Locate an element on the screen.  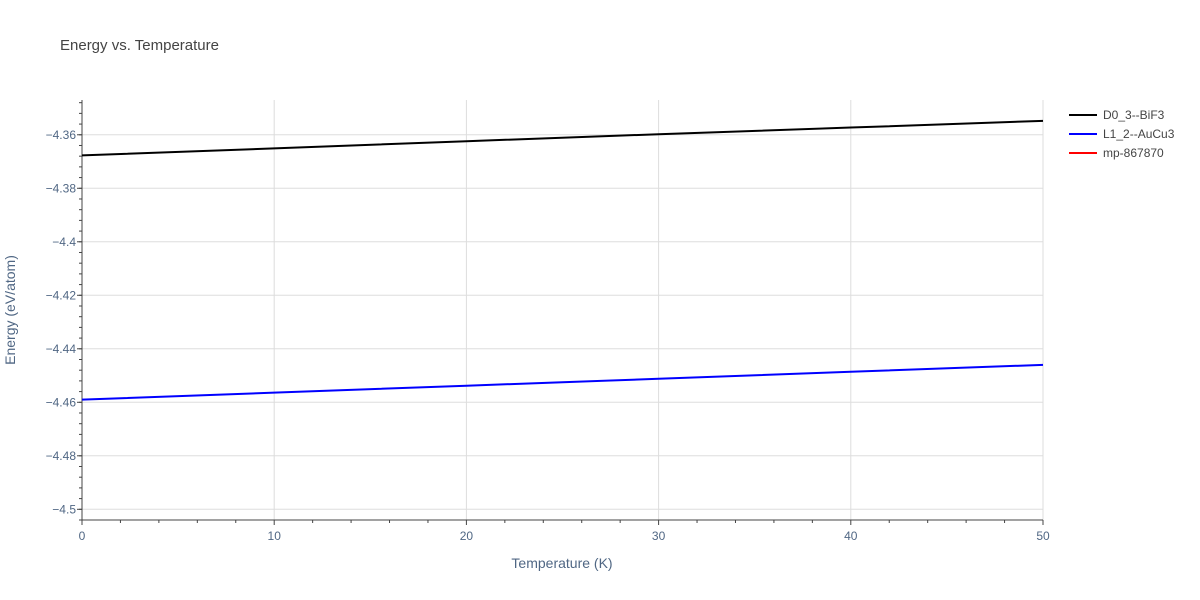
legend-label: L1_2--AuCu3 is located at coordinates (1139, 134).